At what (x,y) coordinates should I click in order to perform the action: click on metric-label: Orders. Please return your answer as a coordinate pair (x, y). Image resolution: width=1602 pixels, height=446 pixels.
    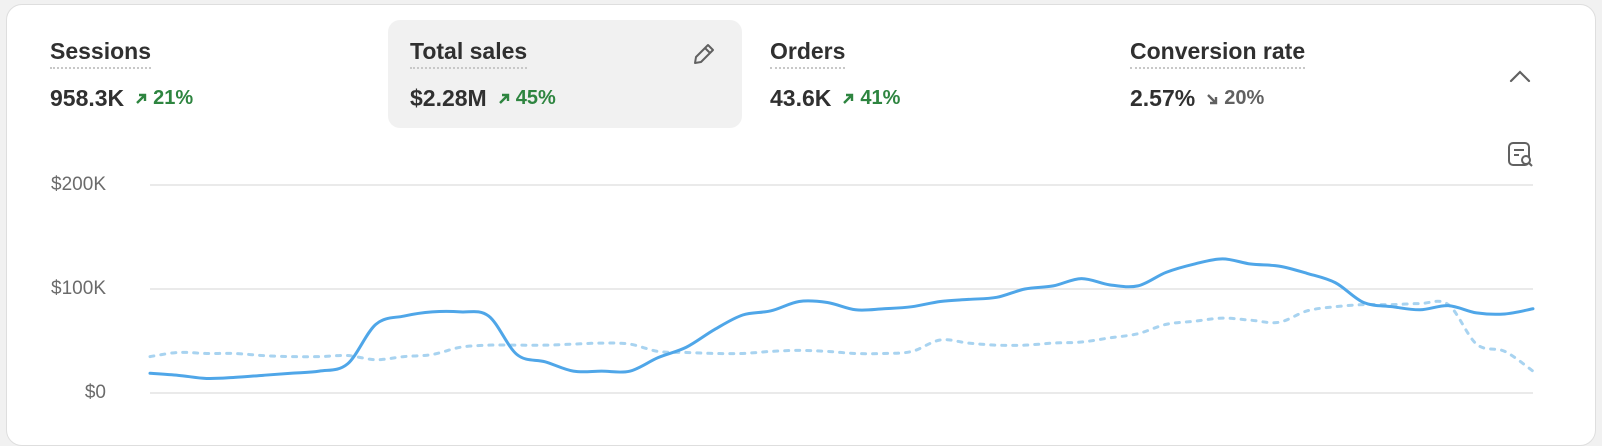
    Looking at the image, I should click on (808, 53).